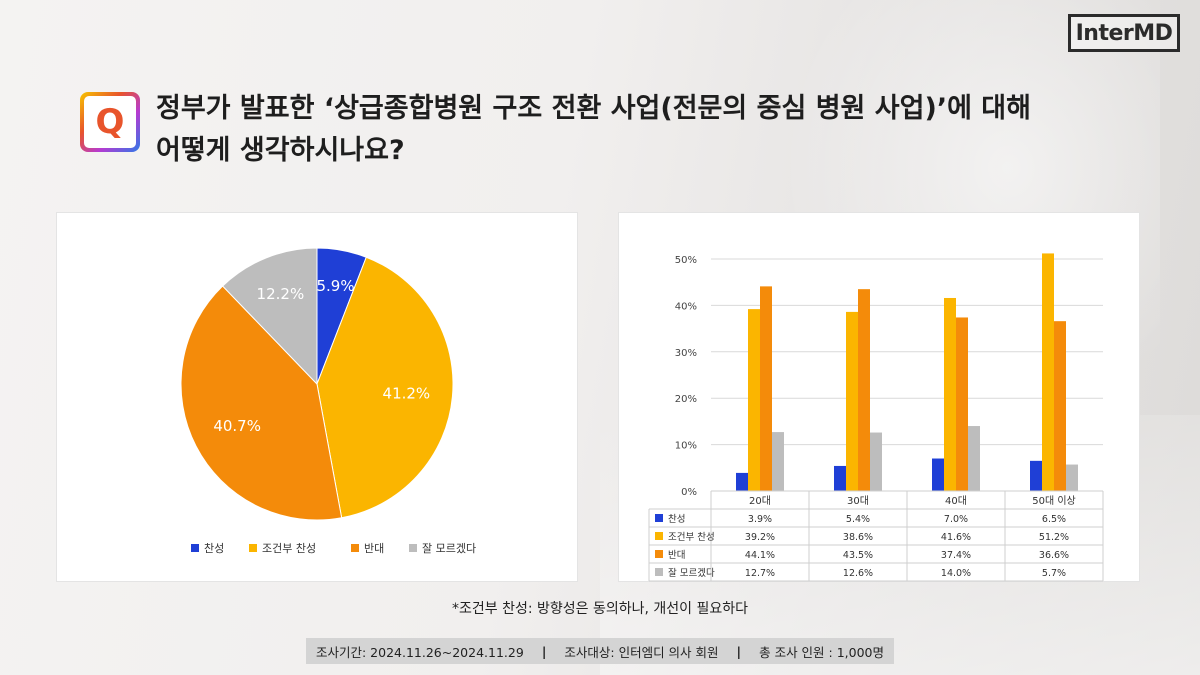 The image size is (1200, 675). Describe the element at coordinates (281, 294) in the screenshot. I see `pie-slice-label: 12.2%` at that location.